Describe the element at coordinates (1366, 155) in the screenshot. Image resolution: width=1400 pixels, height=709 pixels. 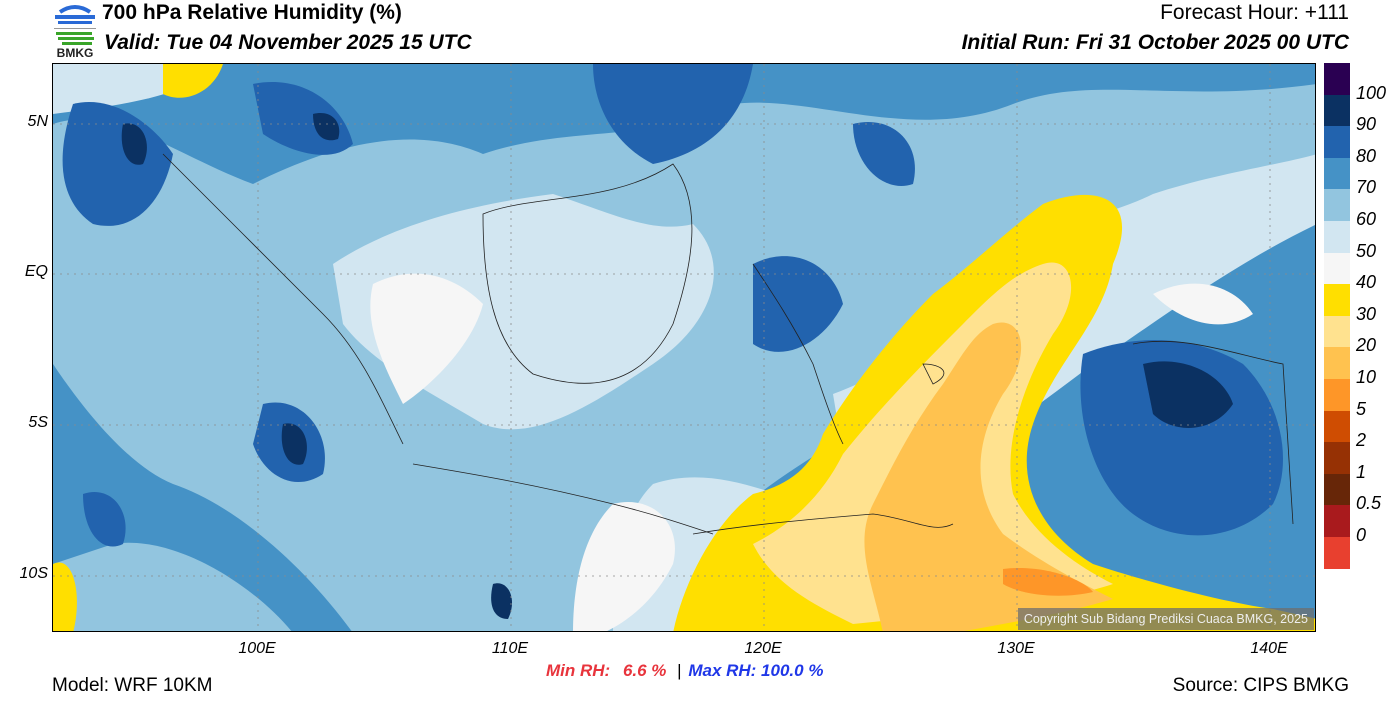
I see `colorbar-label: 80` at that location.